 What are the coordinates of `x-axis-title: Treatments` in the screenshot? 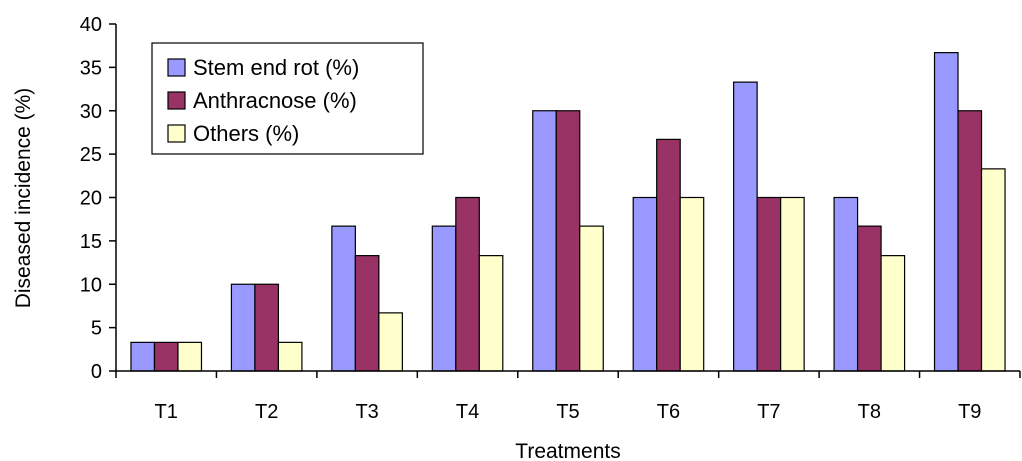 It's located at (567, 450).